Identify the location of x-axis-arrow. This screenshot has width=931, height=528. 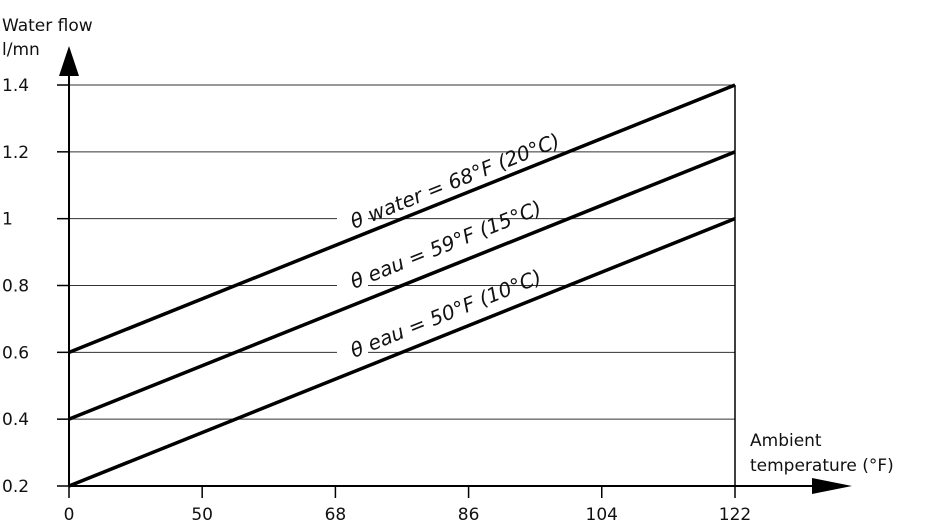
(832, 486).